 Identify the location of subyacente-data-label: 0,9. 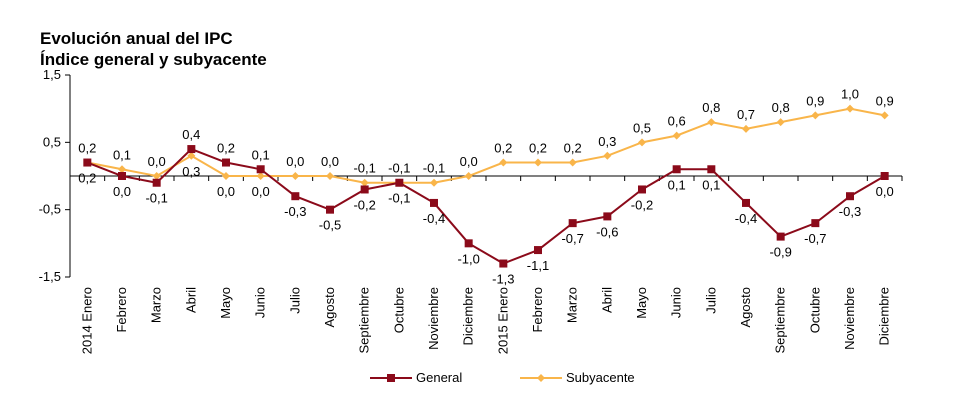
(815, 100).